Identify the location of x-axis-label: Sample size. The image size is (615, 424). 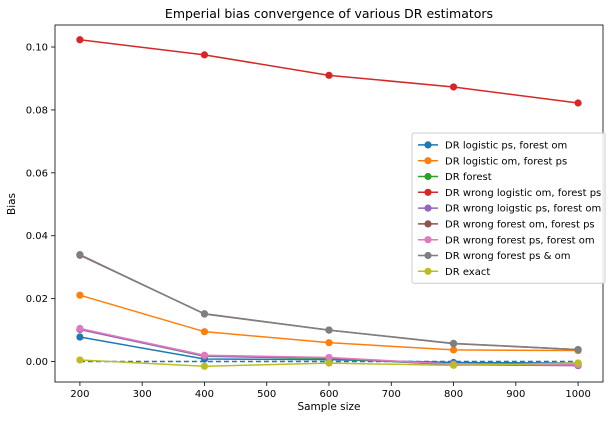
(328, 407).